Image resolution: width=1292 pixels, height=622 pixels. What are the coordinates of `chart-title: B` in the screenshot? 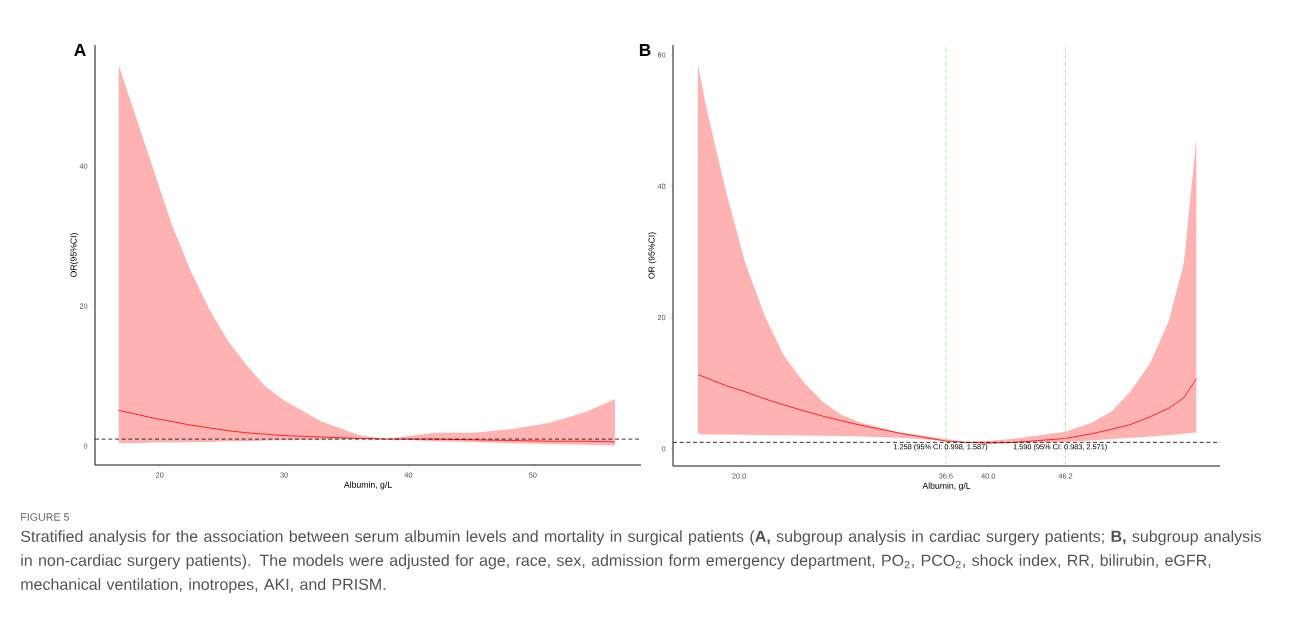 It's located at (645, 50).